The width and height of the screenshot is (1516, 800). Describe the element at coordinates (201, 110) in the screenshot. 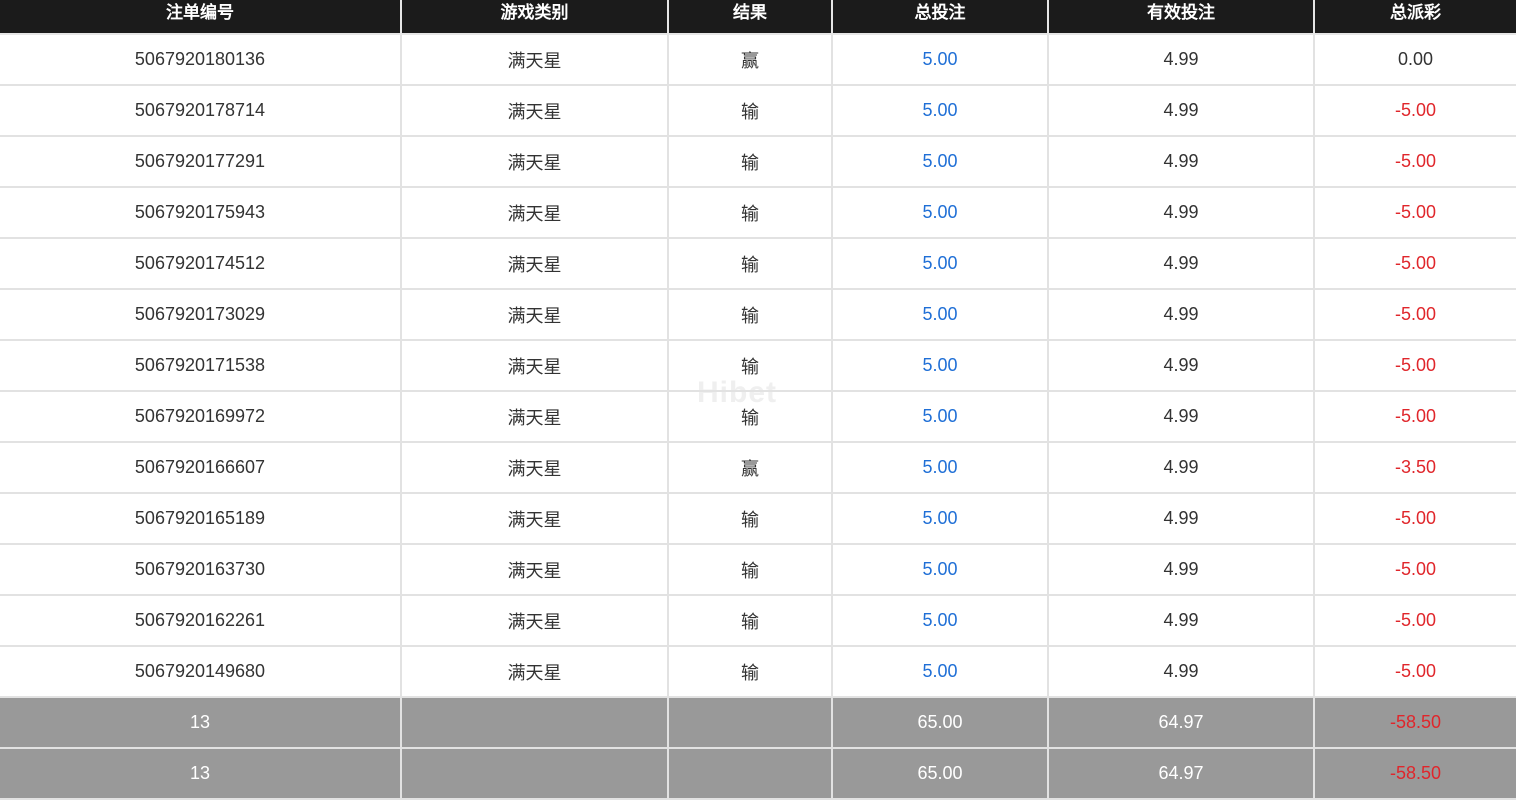

I see `bet-id: 5067920178714` at that location.